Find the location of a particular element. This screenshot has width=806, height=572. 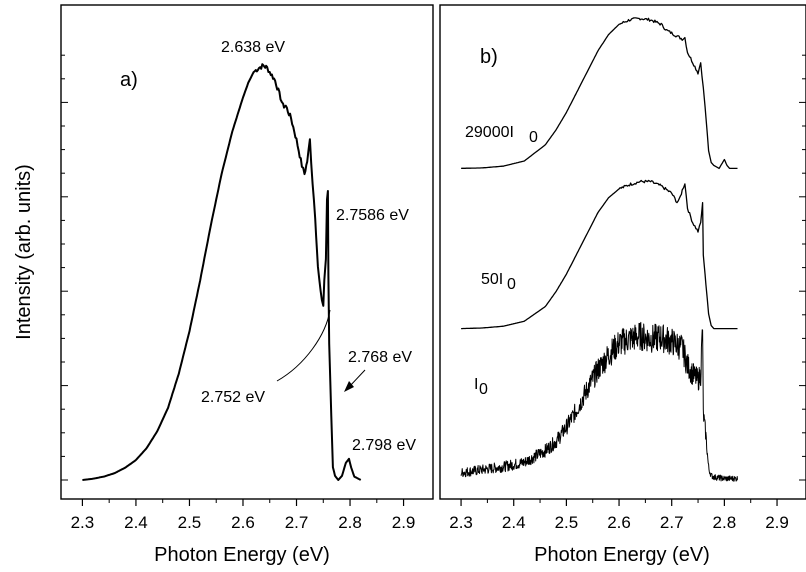

annotation-peak-27586: 2.7586 eV is located at coordinates (372, 215).